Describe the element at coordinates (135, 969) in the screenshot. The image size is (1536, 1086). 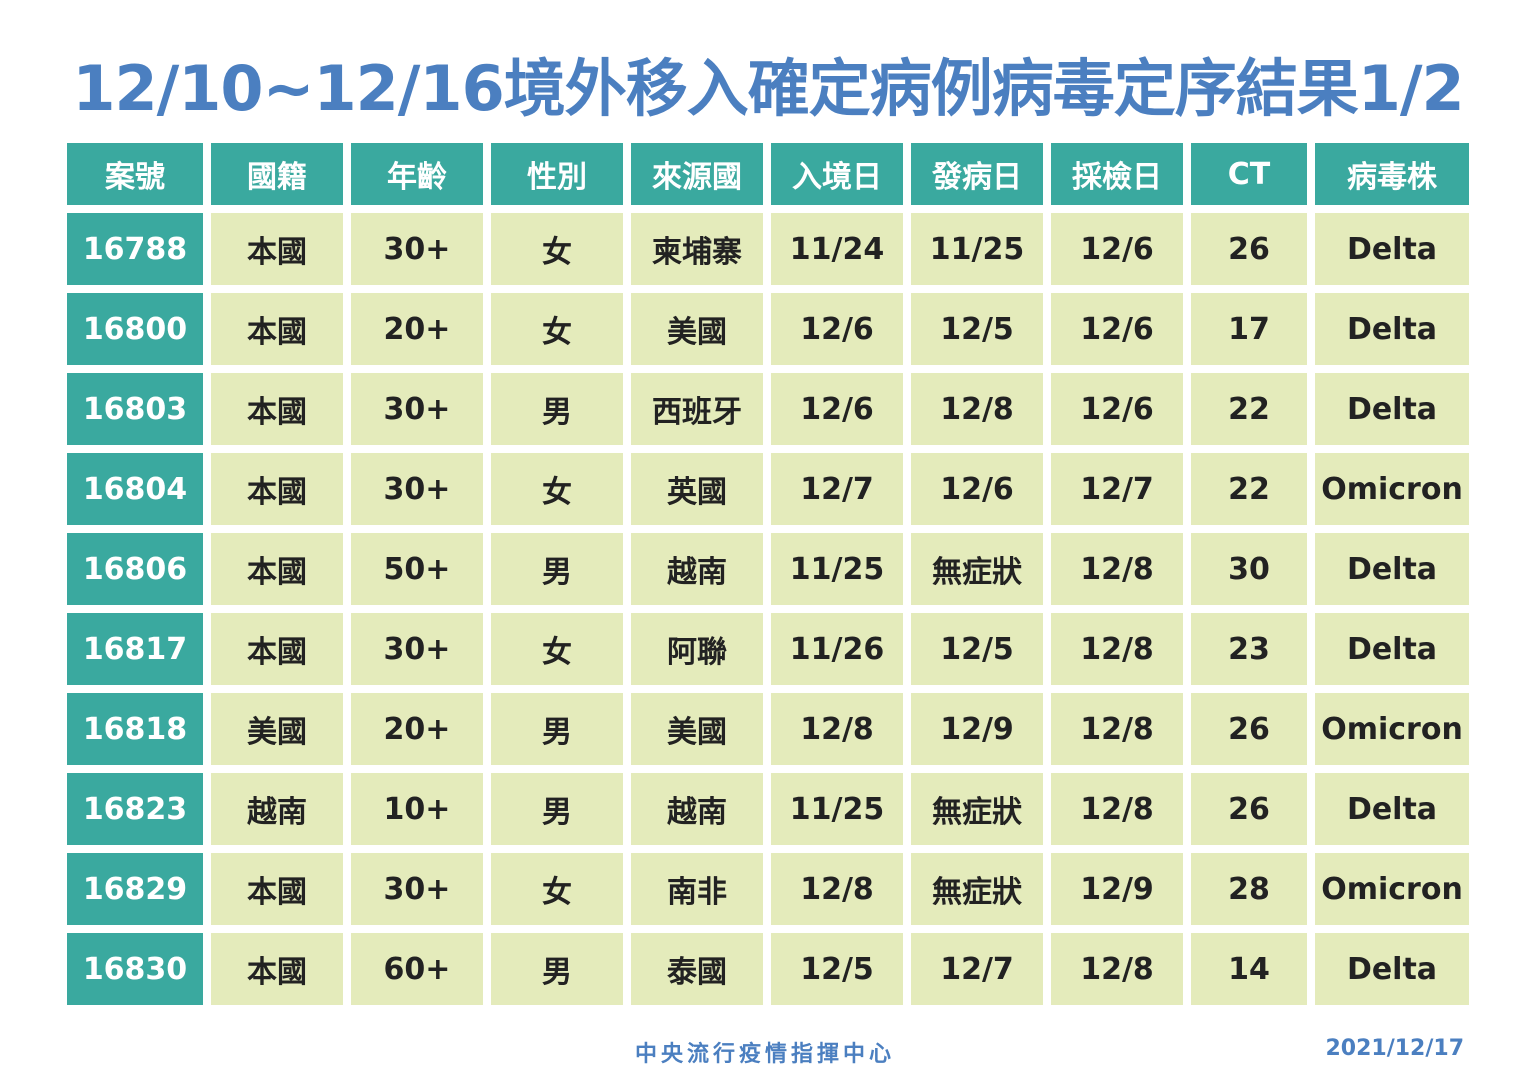
I see `table-cell: 16830` at that location.